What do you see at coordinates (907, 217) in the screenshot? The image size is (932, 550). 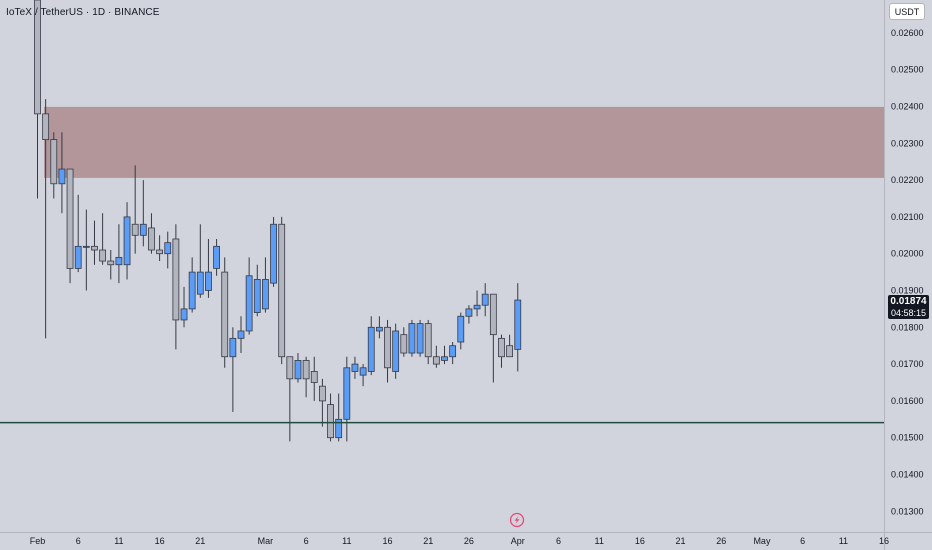 I see `price-tick-label: 0.02100` at bounding box center [907, 217].